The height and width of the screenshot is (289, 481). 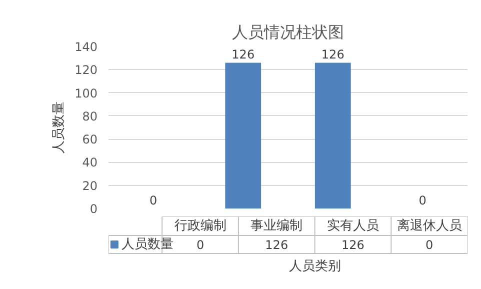 I want to click on y-tick-label: 0, so click(x=94, y=209).